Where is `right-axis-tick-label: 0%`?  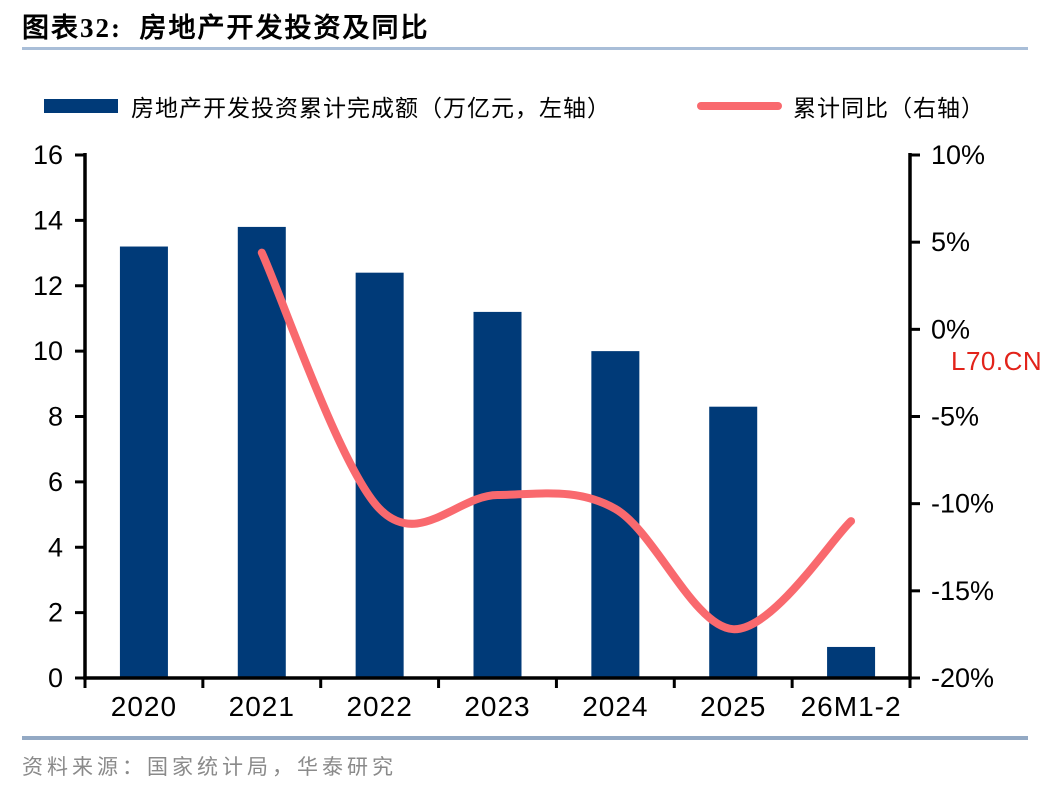
right-axis-tick-label: 0% is located at coordinates (950, 329).